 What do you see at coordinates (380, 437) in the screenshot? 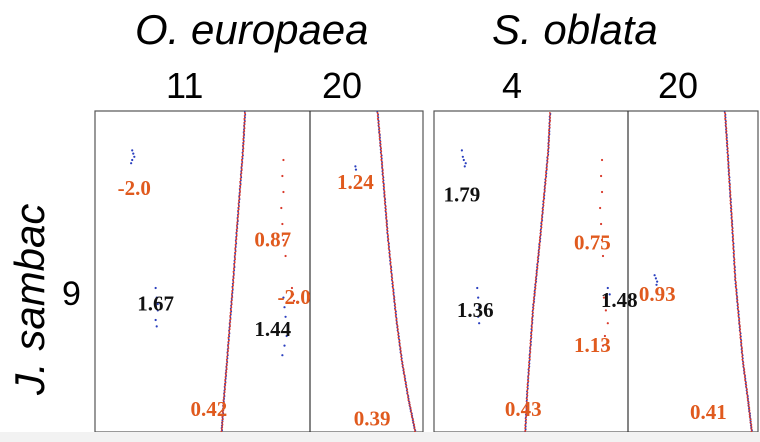
I see `bottom-strip` at bounding box center [380, 437].